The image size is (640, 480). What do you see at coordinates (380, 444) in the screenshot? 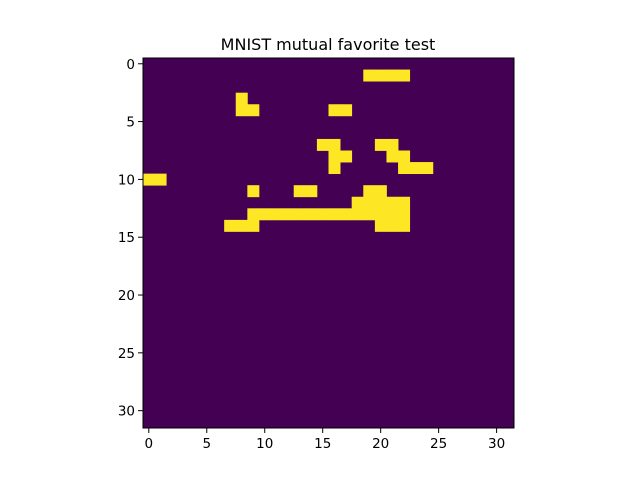
I see `x-tick-label: 20` at bounding box center [380, 444].